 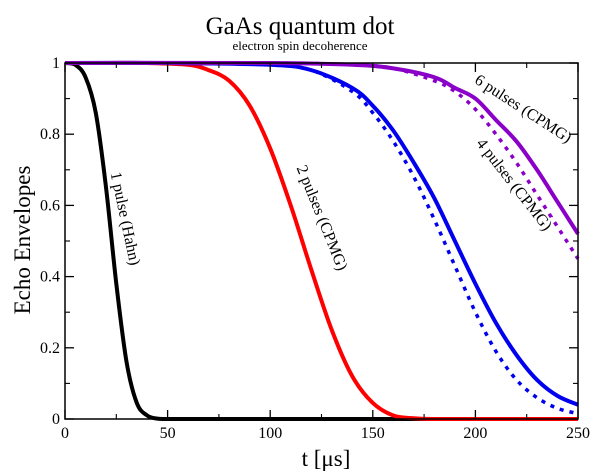 What do you see at coordinates (300, 26) in the screenshot?
I see `chart-title: GaAs quantum dot` at bounding box center [300, 26].